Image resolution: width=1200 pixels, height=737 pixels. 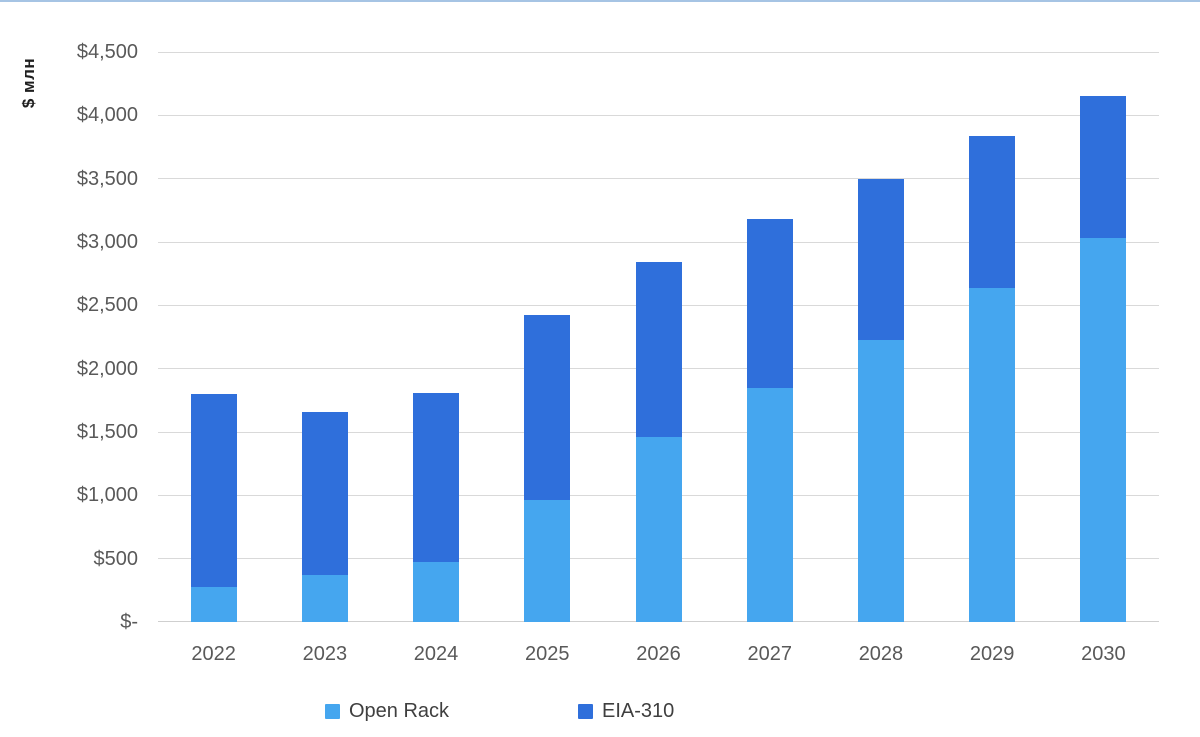 I want to click on stacked-bar-2026, so click(x=658, y=442).